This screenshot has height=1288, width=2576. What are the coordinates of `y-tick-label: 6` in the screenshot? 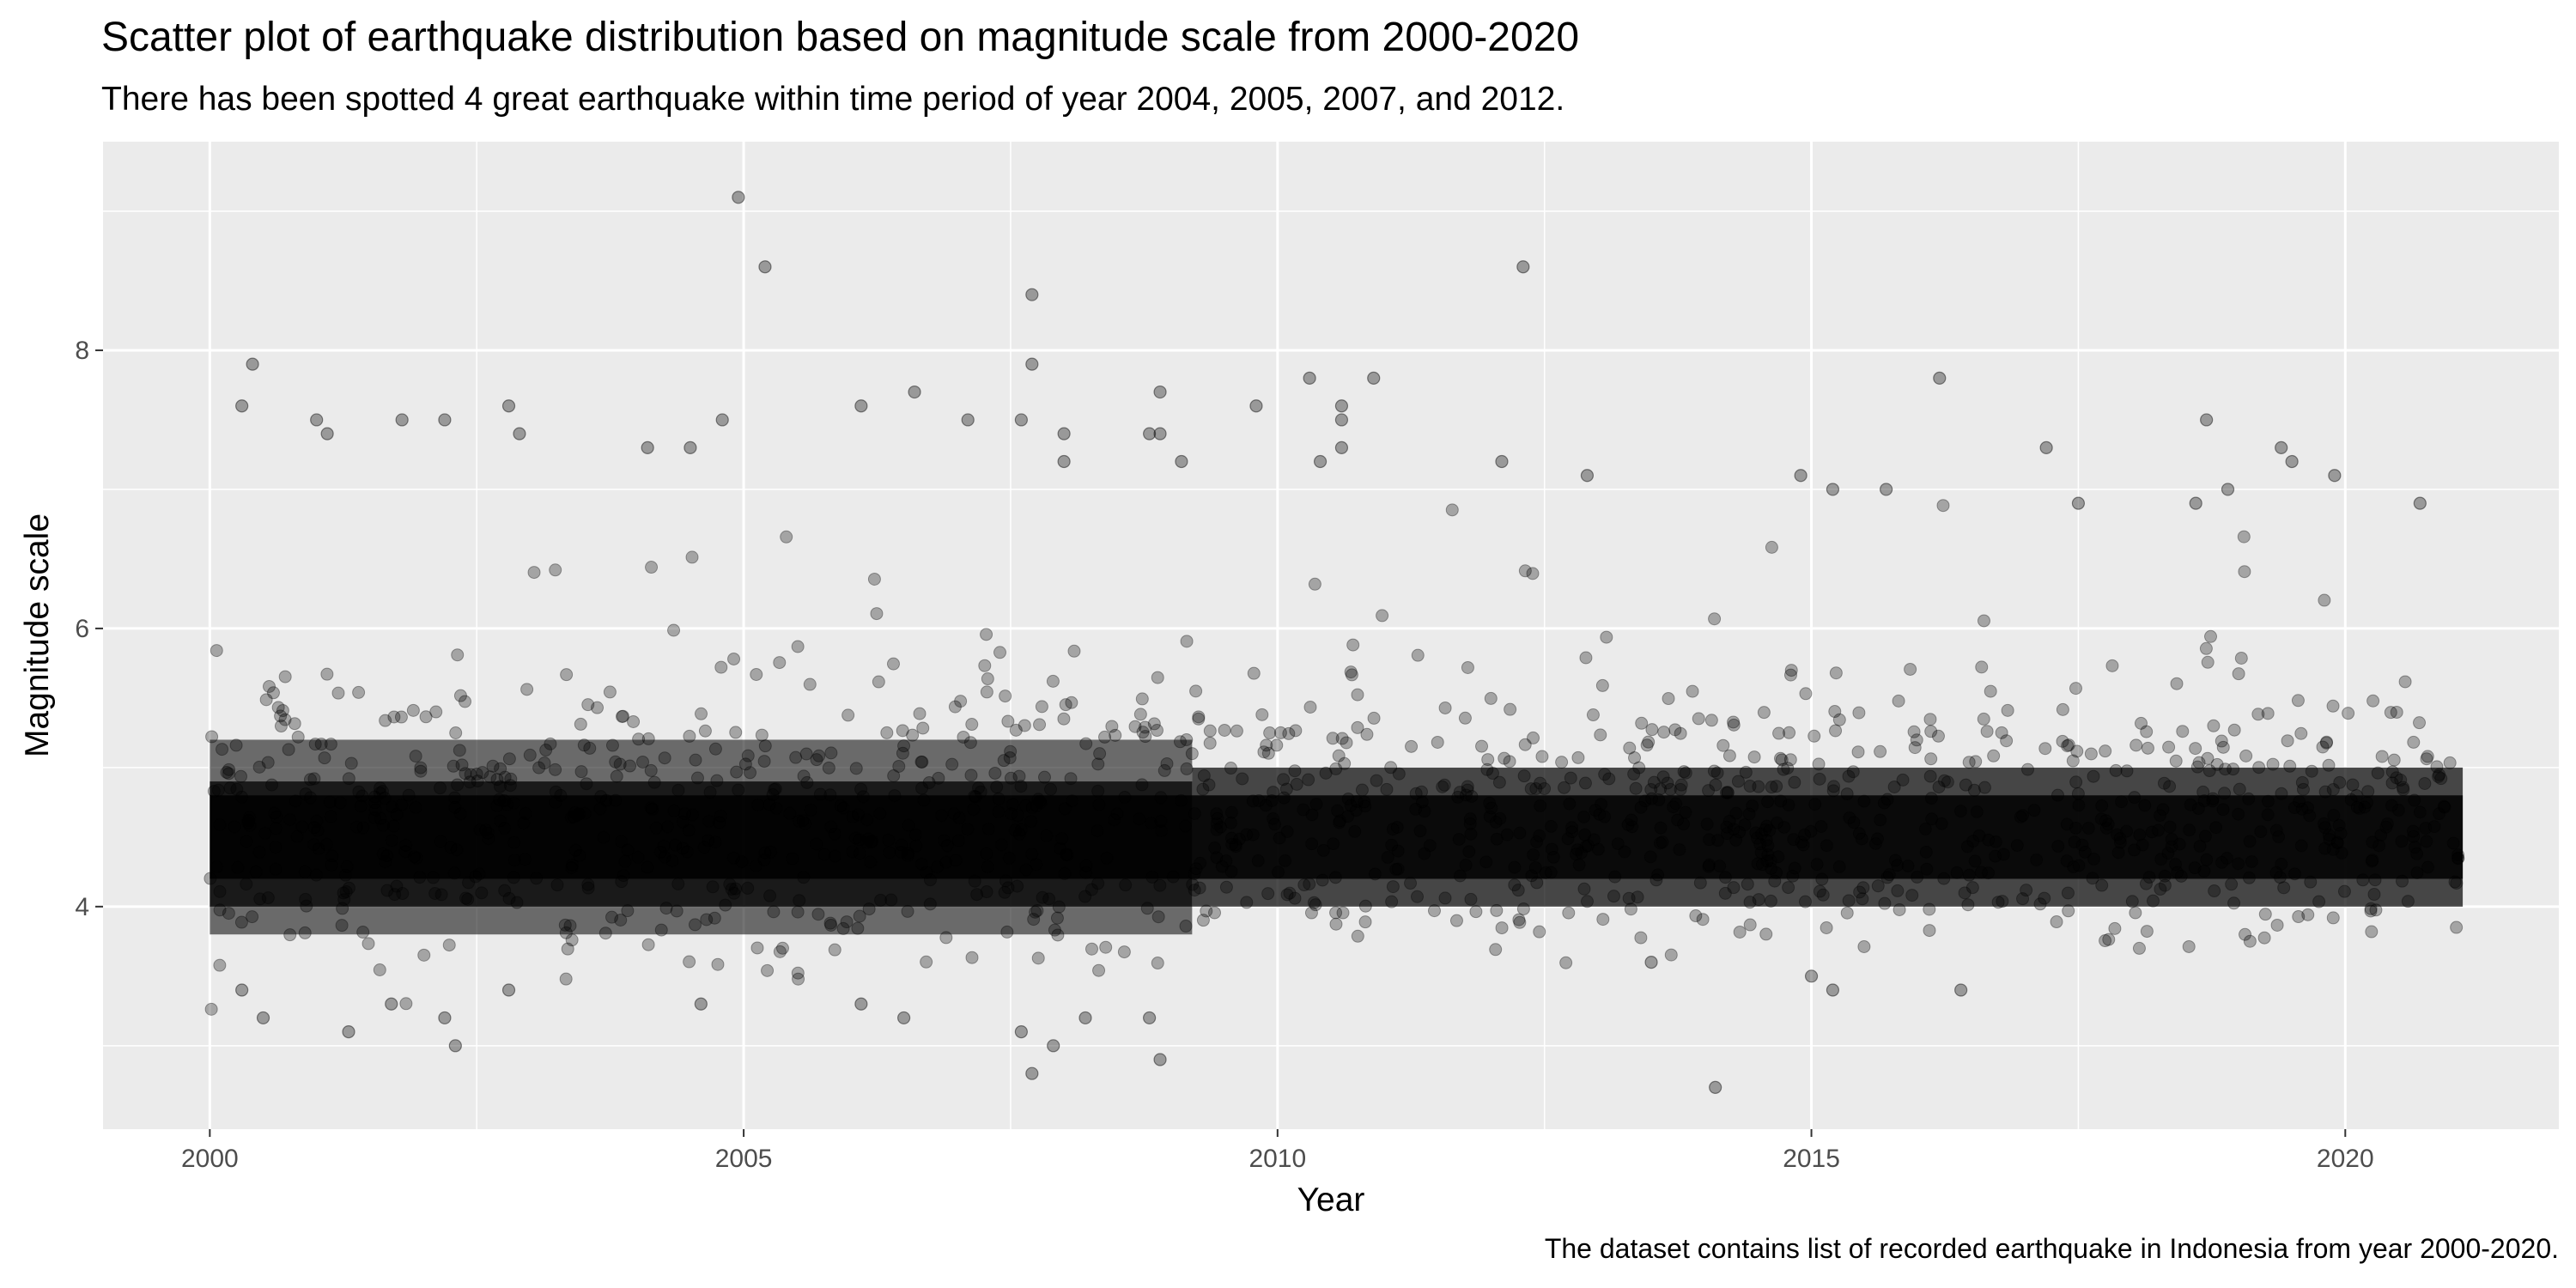 It's located at (82, 629).